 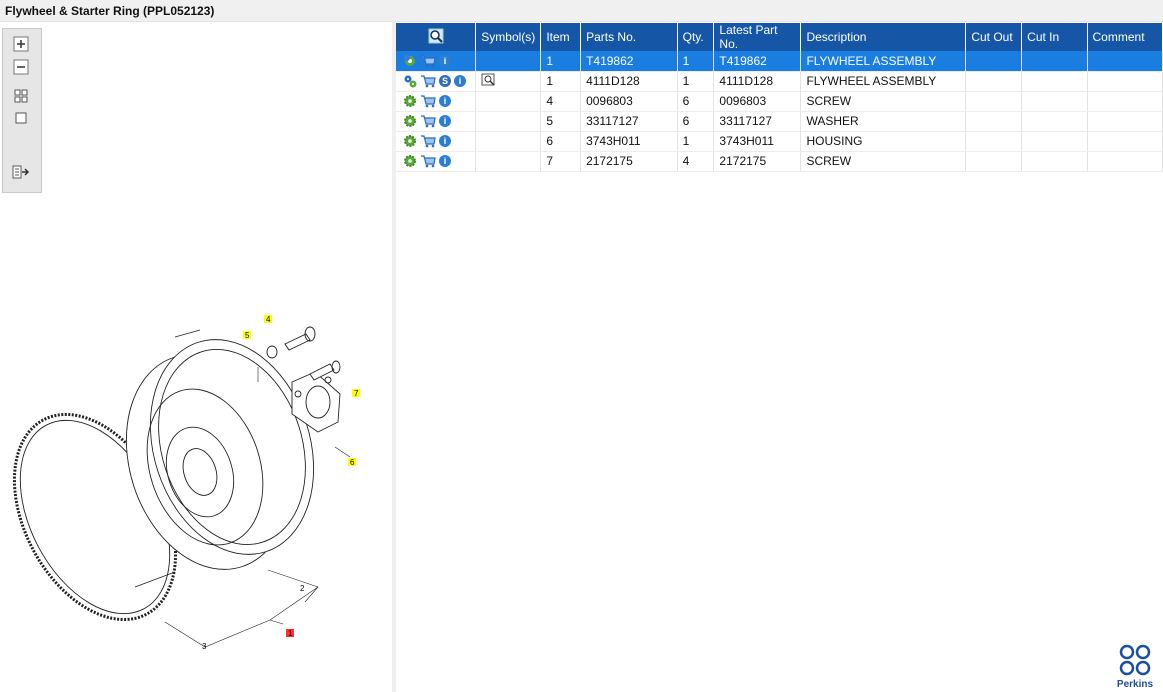 What do you see at coordinates (883, 101) in the screenshot?
I see `cell-description: SCREW` at bounding box center [883, 101].